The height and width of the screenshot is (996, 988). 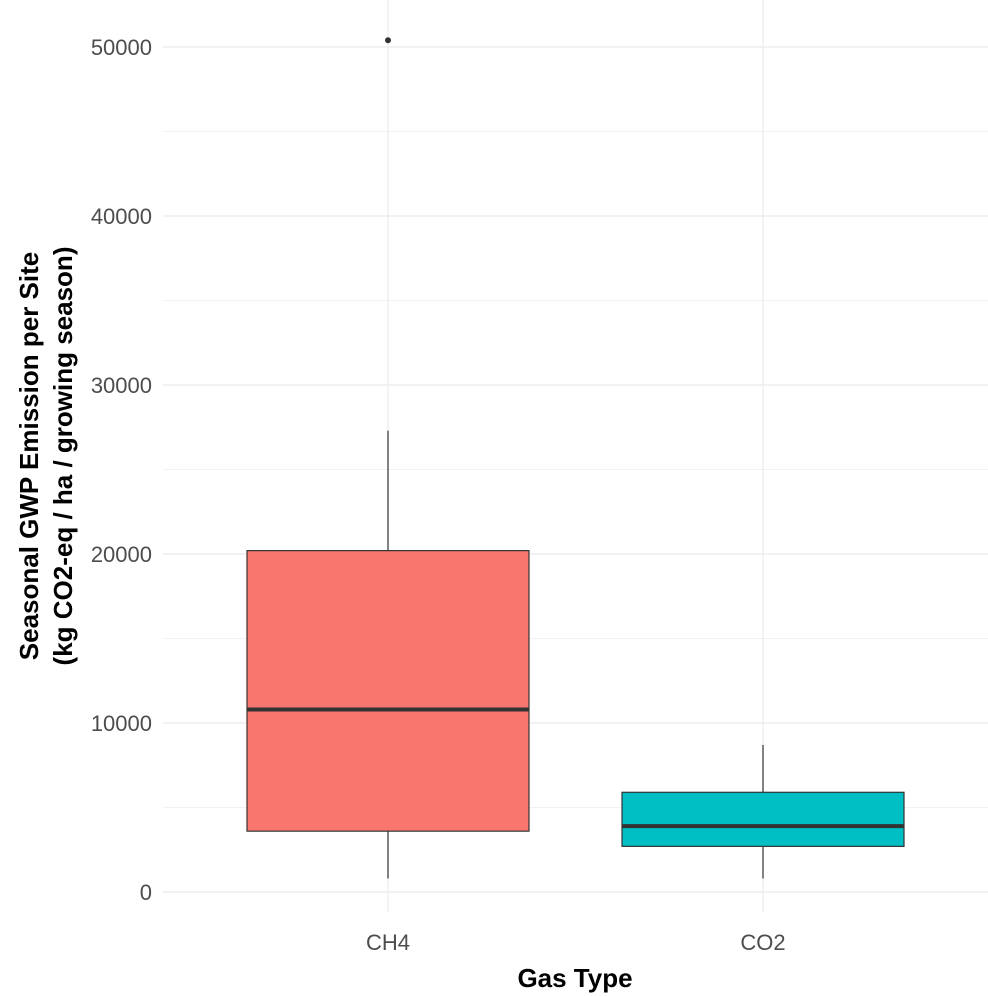 I want to click on outlier-point, so click(x=388, y=40).